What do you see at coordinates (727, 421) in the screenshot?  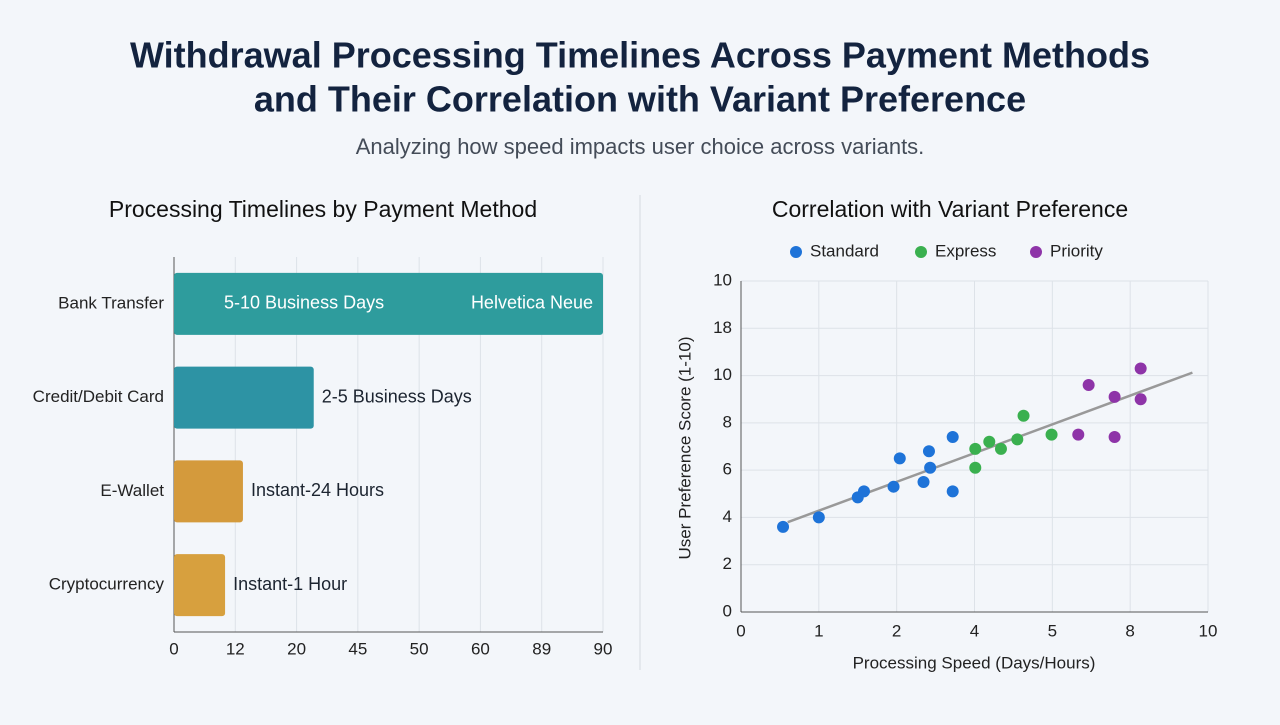 I see `y-tick-label: 8` at bounding box center [727, 421].